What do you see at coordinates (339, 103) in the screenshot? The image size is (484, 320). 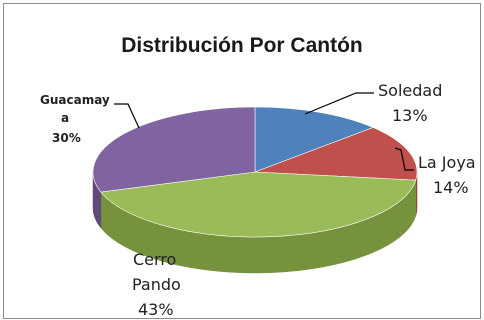 I see `leader-line-soledad` at bounding box center [339, 103].